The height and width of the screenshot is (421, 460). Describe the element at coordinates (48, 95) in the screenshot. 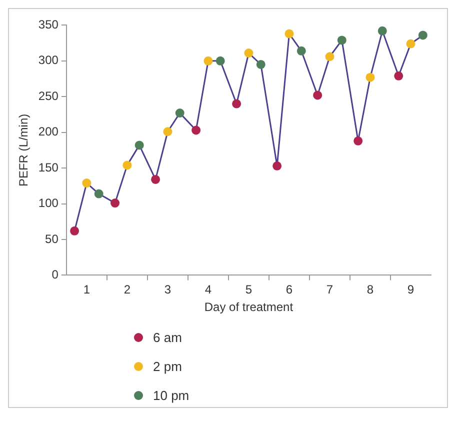

I see `y-tick-label: 250` at that location.